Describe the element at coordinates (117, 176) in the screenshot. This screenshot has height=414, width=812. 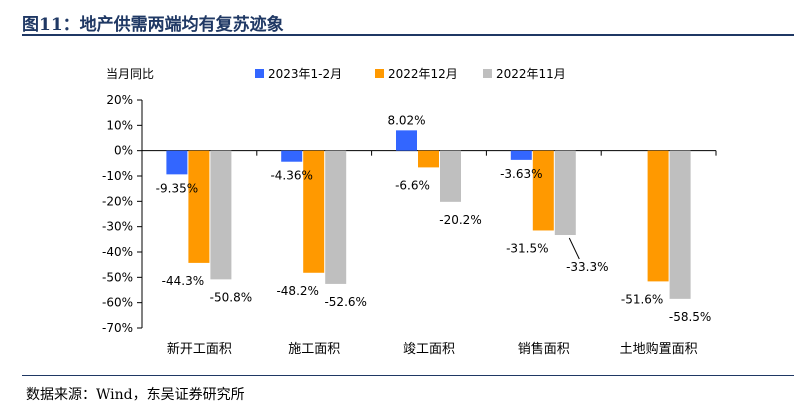
I see `y-tick-label: -10%` at that location.